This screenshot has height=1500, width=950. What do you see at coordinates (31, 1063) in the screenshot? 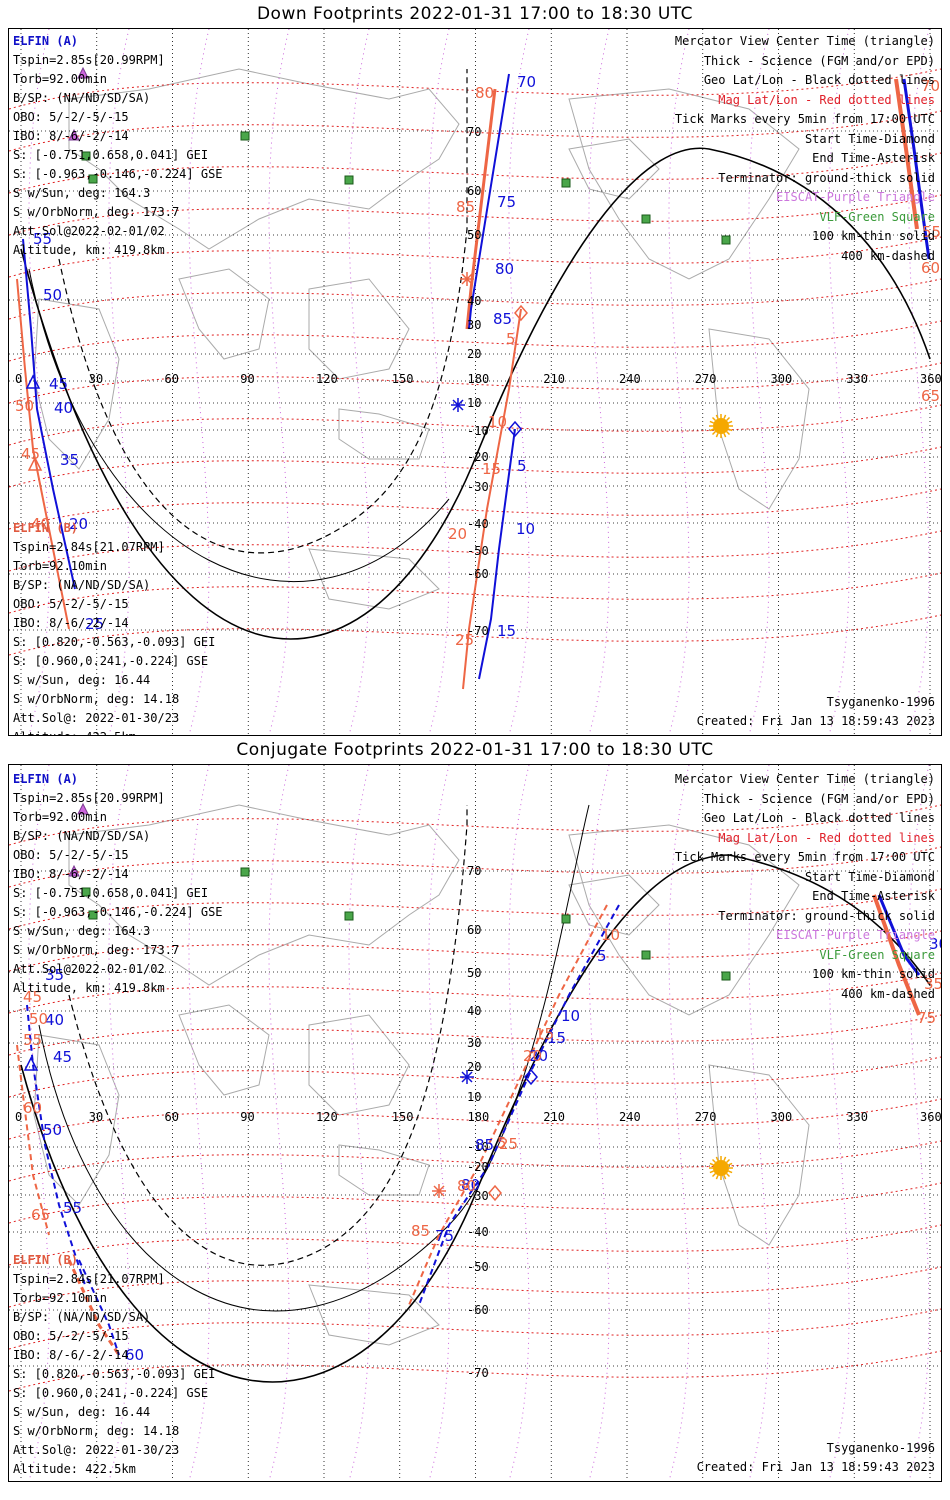
I see `center-triangle-a` at bounding box center [31, 1063].